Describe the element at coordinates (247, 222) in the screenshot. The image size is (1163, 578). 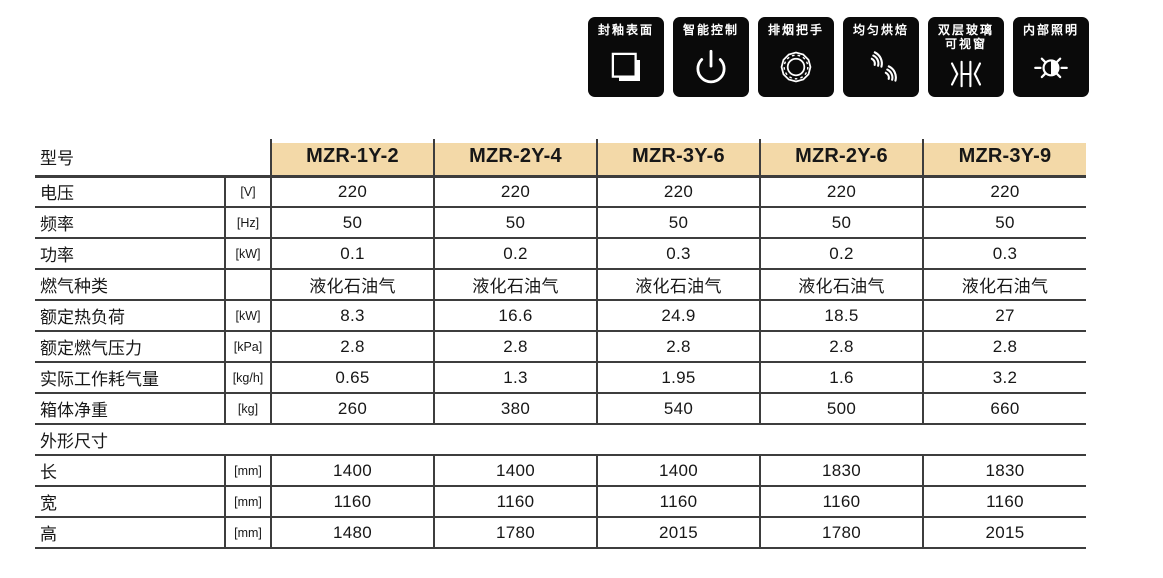
I see `row-unit: [Hz]` at that location.